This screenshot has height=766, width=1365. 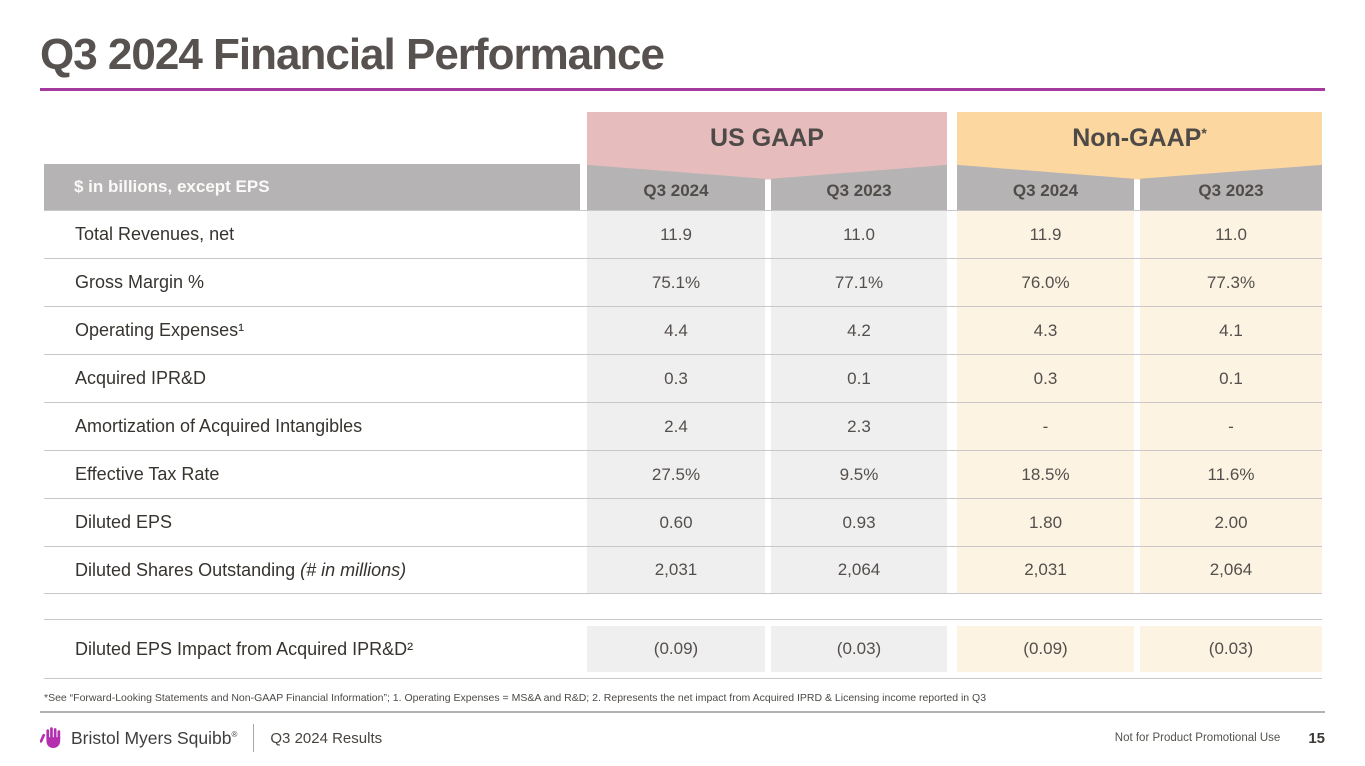 I want to click on banner-spacer, so click(x=315, y=138).